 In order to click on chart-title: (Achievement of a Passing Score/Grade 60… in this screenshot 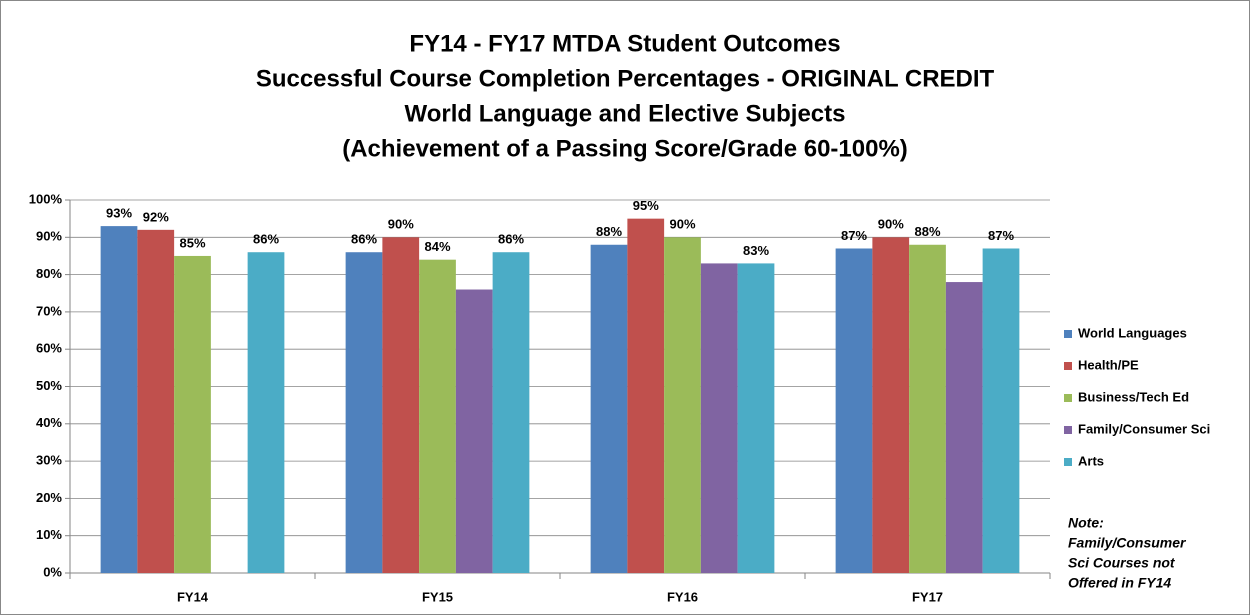, I will do `click(625, 148)`.